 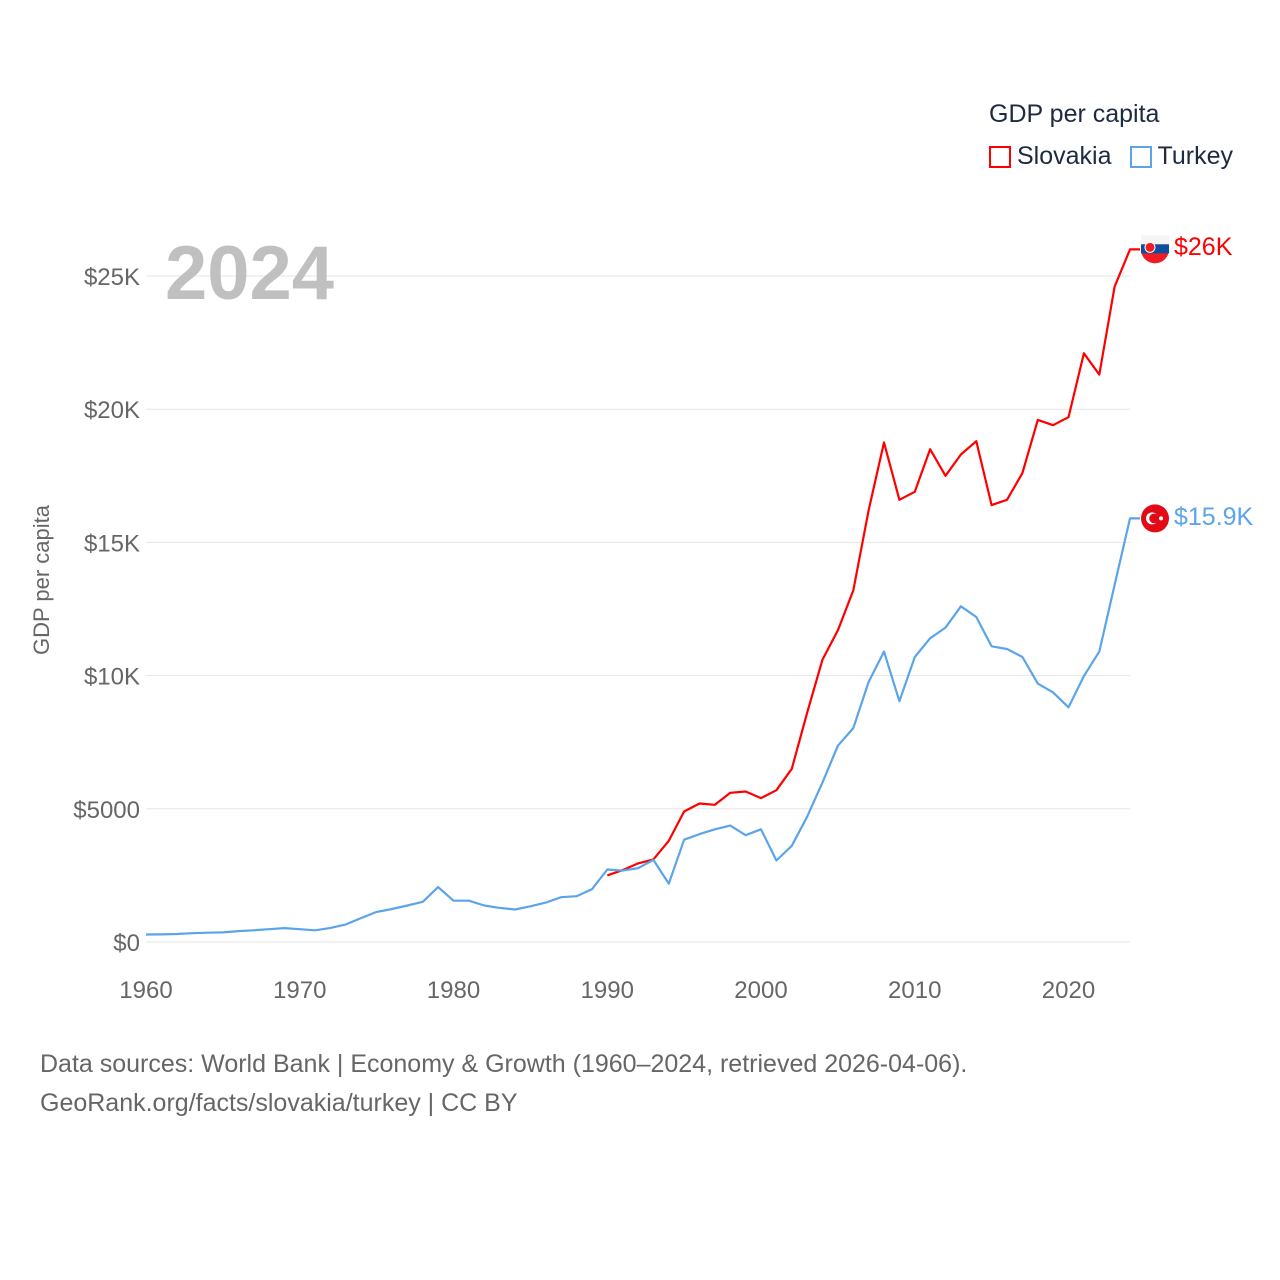 What do you see at coordinates (607, 990) in the screenshot?
I see `x-tick-label: 1990` at bounding box center [607, 990].